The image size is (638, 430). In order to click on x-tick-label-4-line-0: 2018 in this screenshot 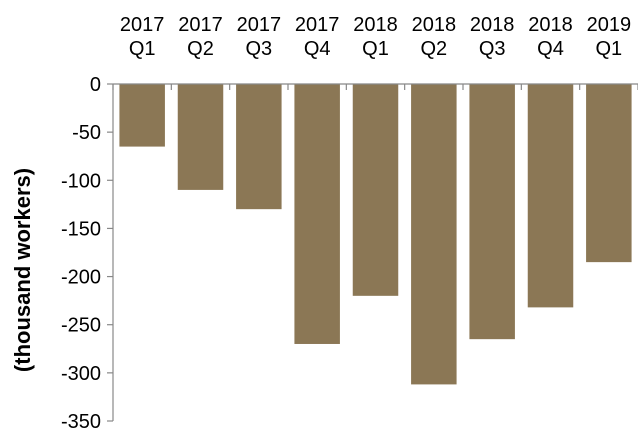, I will do `click(375, 25)`.